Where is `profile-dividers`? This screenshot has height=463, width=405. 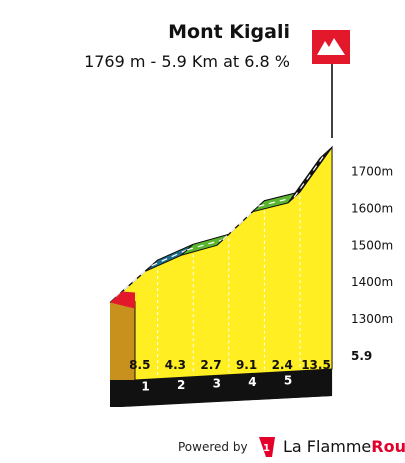
profile-dividers is located at coordinates (229, 286).